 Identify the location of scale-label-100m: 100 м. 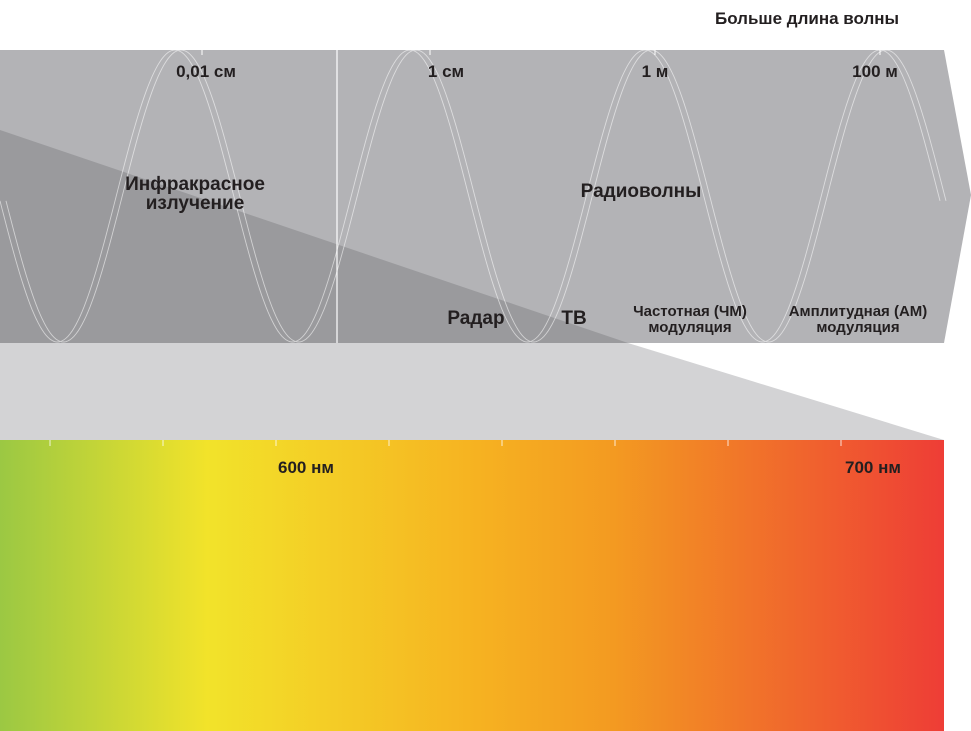
(875, 71).